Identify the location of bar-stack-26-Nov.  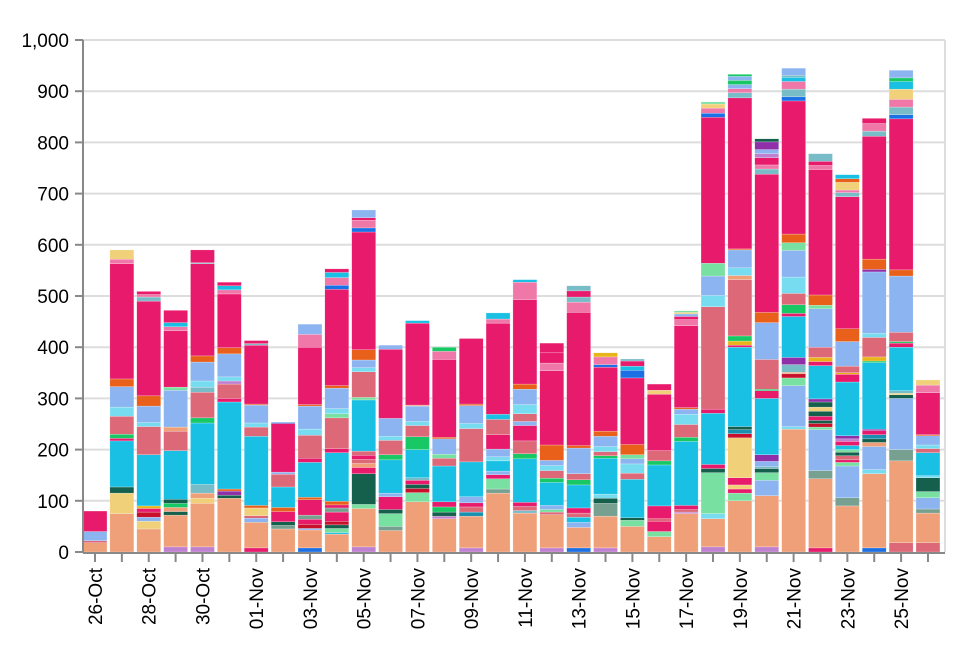
(928, 466).